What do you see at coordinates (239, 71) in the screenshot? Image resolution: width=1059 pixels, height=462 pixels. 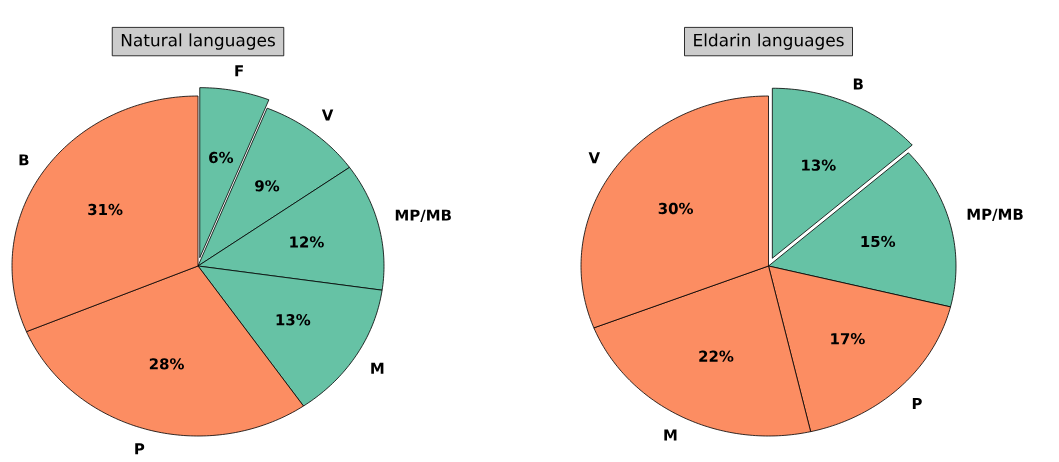 I see `slice-label: F` at bounding box center [239, 71].